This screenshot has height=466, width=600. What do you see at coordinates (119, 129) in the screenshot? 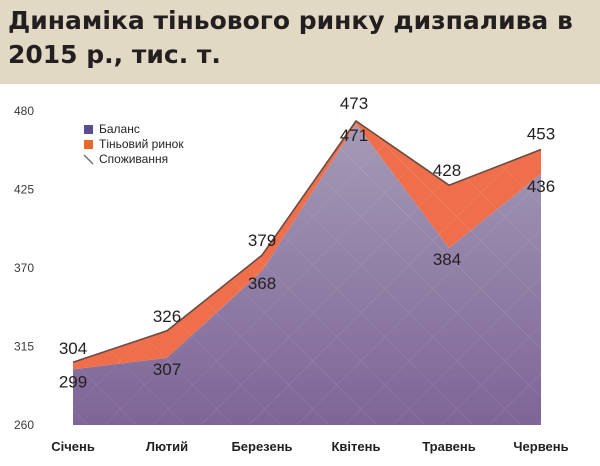
I see `legend-label: Баланс` at bounding box center [119, 129].